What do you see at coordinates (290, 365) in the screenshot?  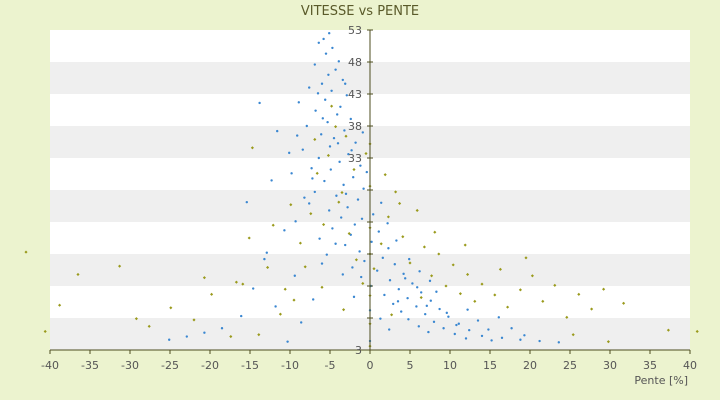 I see `x-tick-label: -10` at bounding box center [290, 365].